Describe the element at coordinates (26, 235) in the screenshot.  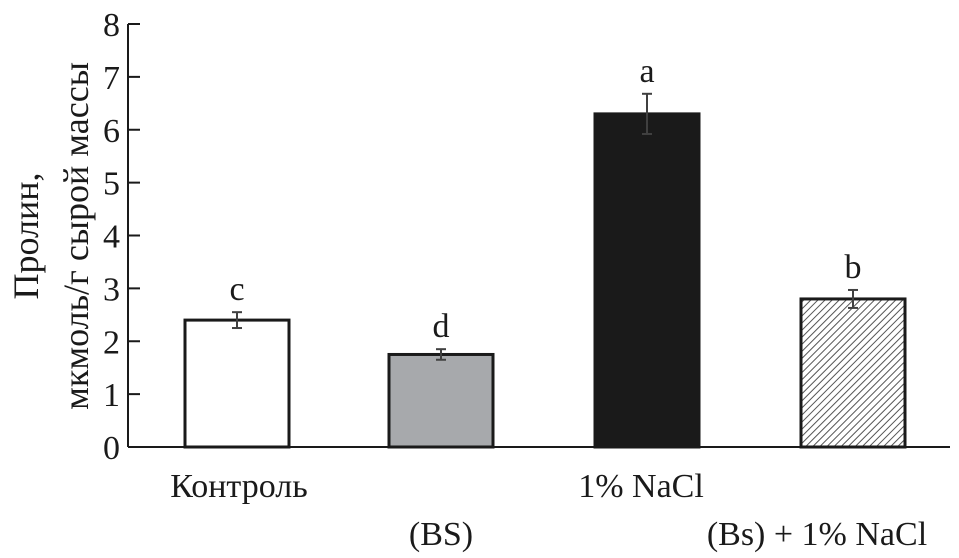
I see `y-axis-title-line1: Пролин,` at that location.